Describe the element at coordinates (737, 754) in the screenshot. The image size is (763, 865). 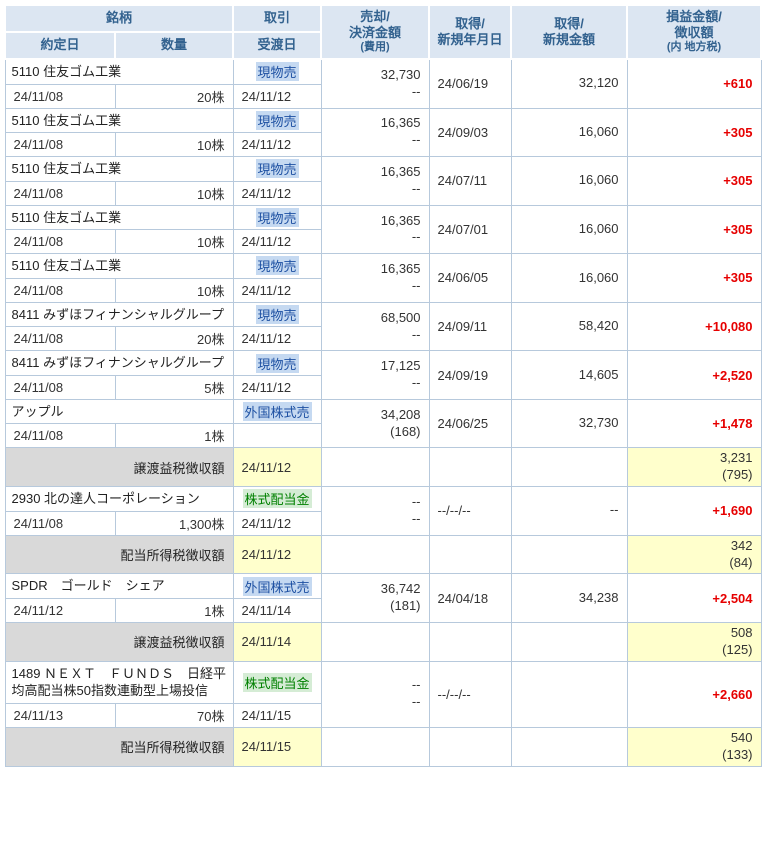
I see `tax-local-value: (133)` at that location.